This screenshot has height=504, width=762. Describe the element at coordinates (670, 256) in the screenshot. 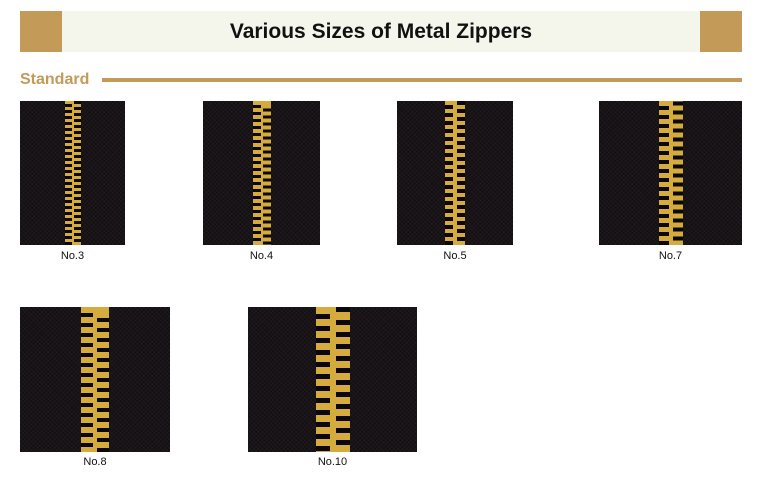

I see `zipper-caption: No.7` at that location.